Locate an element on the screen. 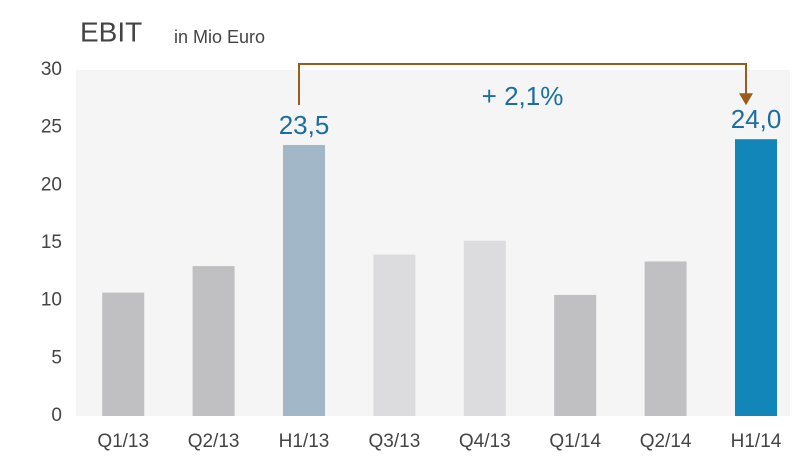  bracket is located at coordinates (522, 84).